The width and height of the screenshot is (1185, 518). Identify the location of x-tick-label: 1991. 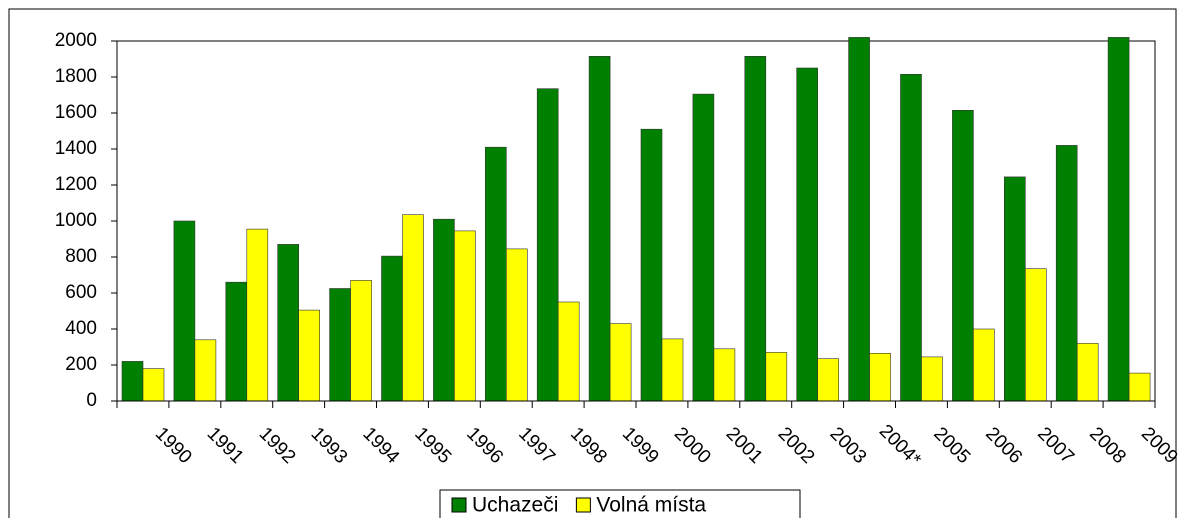
(225, 445).